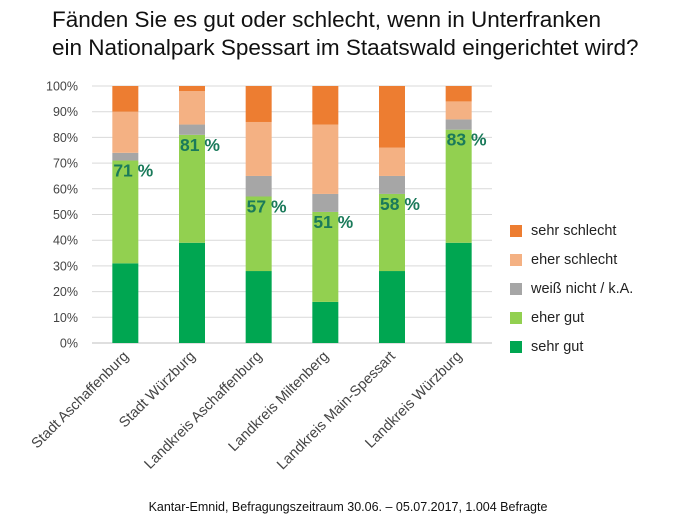 Image resolution: width=696 pixels, height=523 pixels. I want to click on percentage-annotation: 71 %, so click(133, 171).